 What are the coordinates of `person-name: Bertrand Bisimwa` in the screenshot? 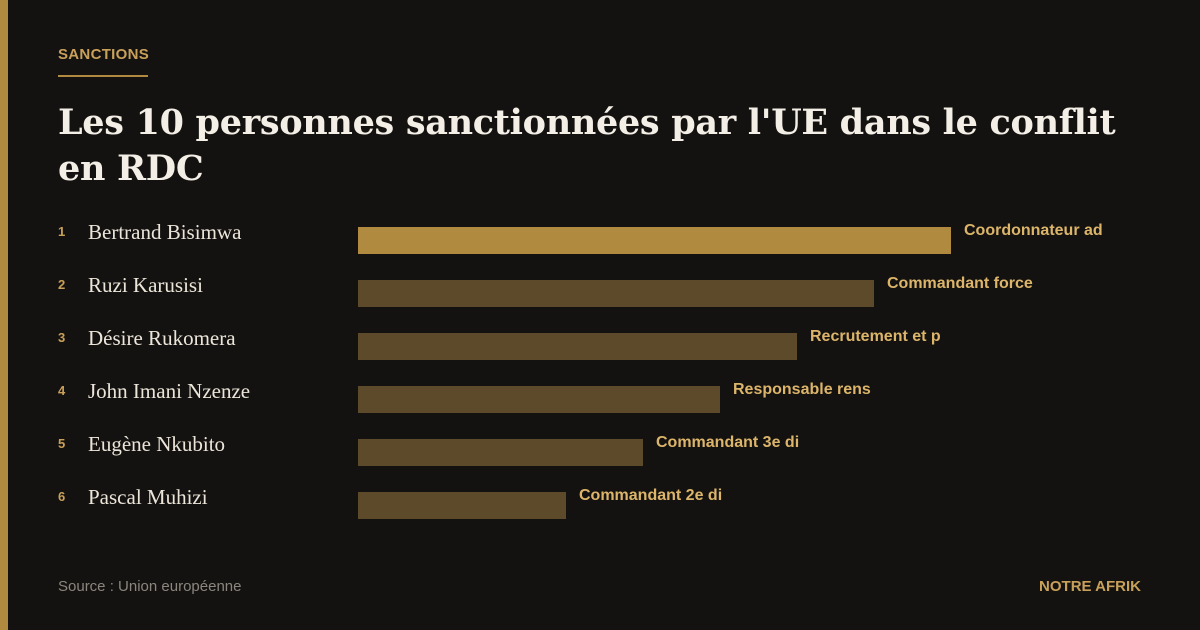 It's located at (165, 232).